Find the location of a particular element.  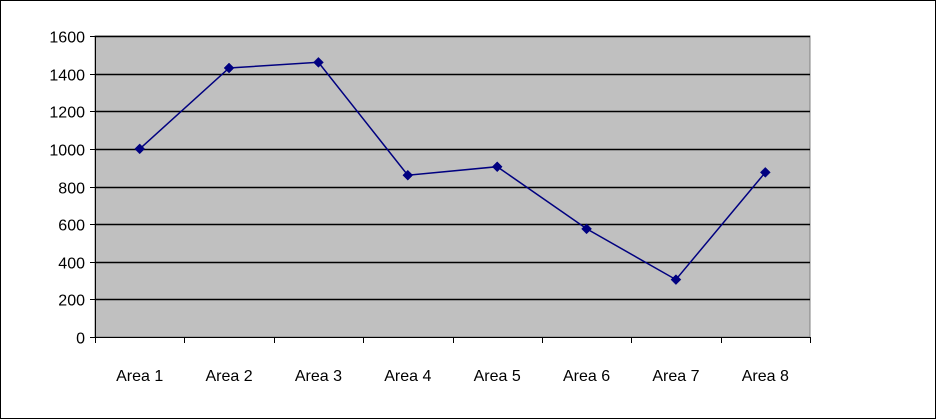

x-tick-label: Area 2 is located at coordinates (228, 376).